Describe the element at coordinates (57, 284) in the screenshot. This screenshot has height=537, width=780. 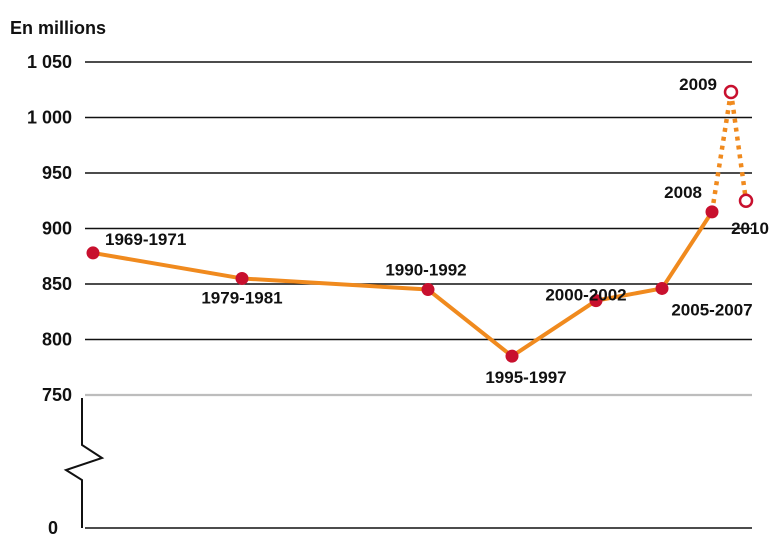
I see `y-tick-label: 850` at that location.